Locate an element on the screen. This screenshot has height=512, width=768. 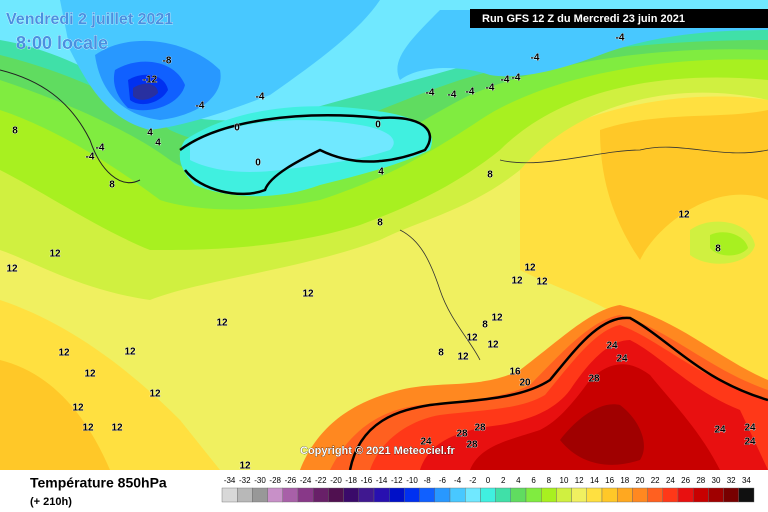
run-box is located at coordinates (619, 18).